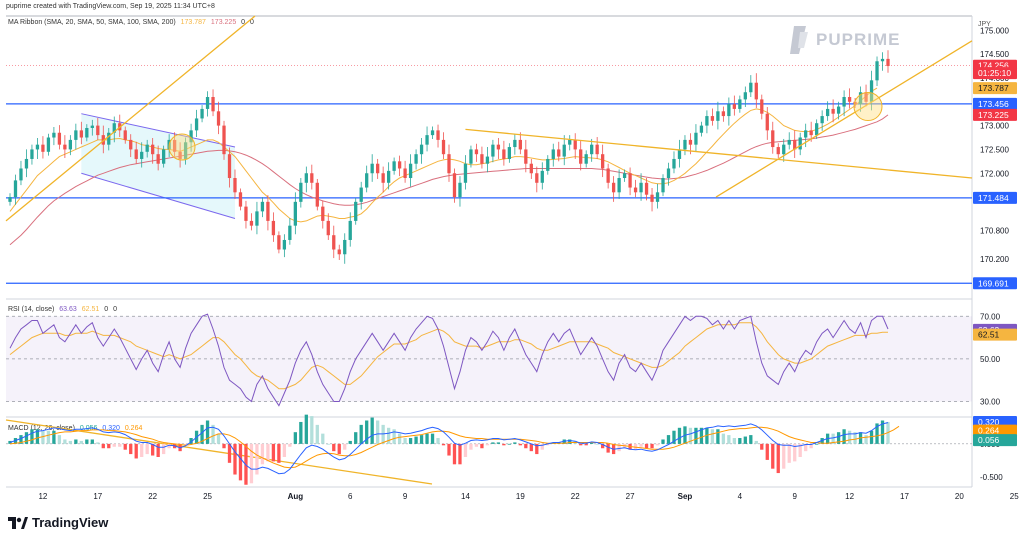 The image size is (1024, 539). I want to click on price-tick-label: 175.000, so click(994, 30).